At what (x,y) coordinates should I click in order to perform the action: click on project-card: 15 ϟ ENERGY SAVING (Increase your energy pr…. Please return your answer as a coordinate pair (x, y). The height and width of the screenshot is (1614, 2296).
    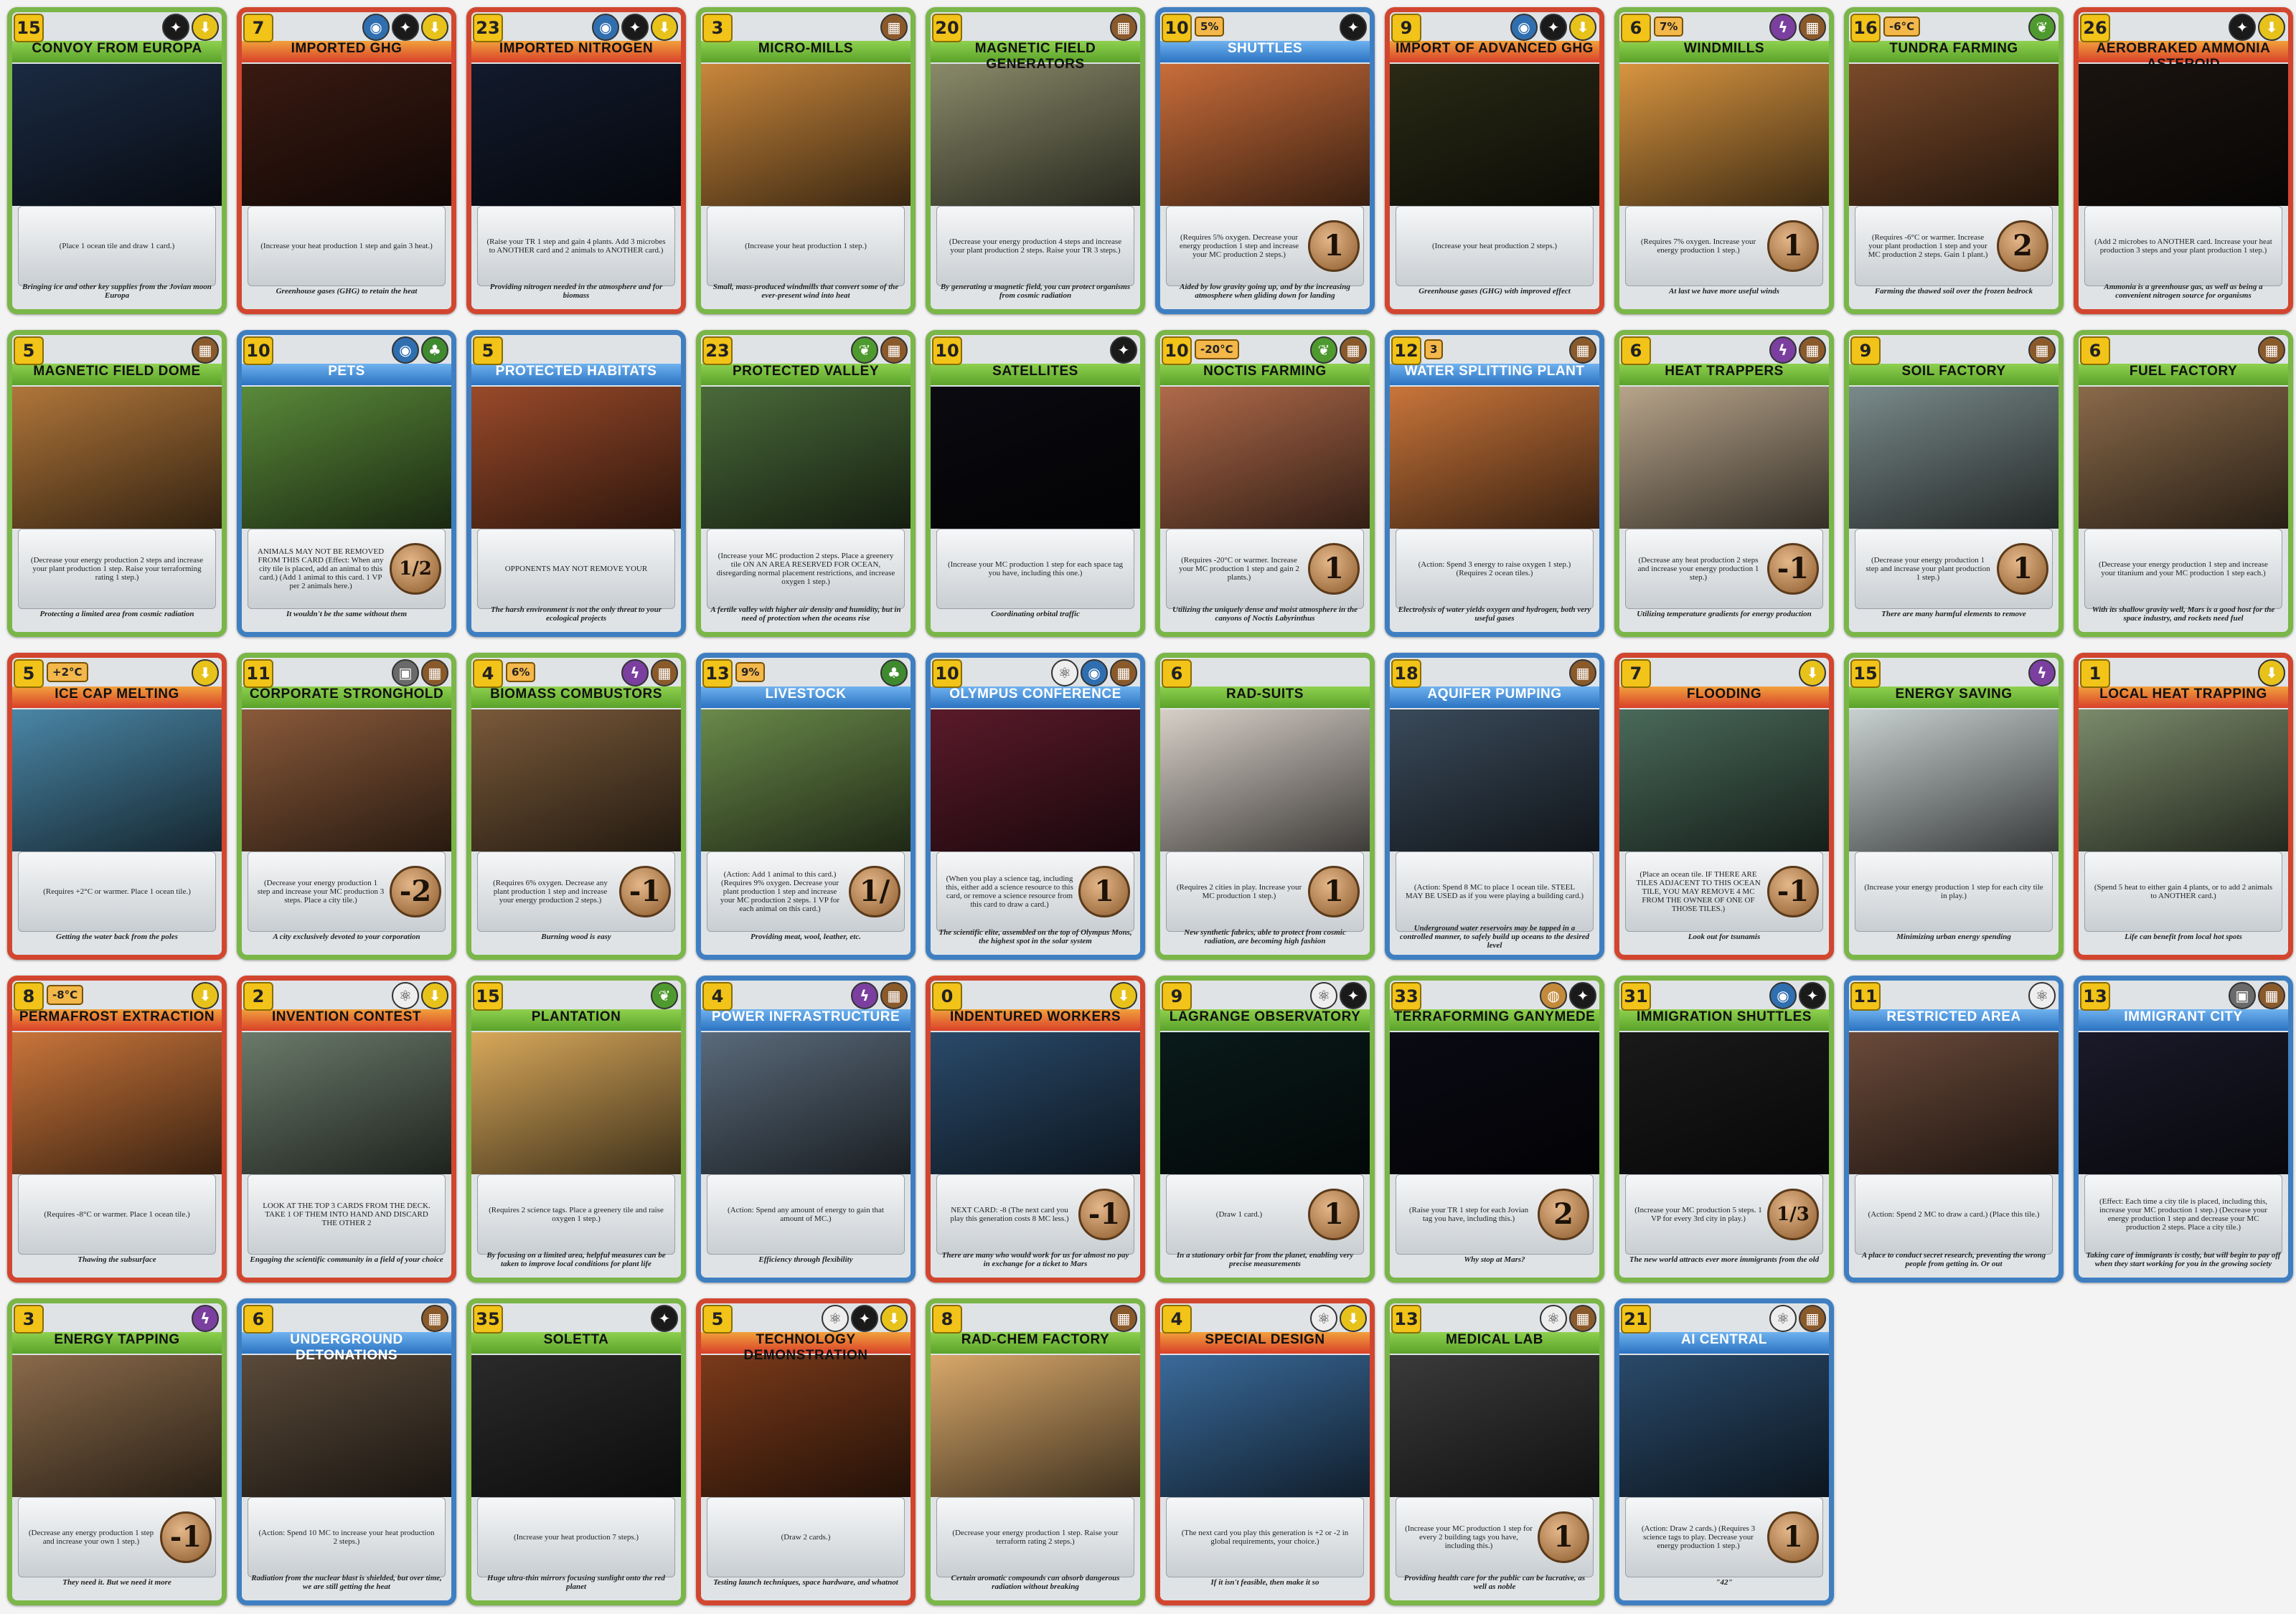
    Looking at the image, I should click on (1954, 806).